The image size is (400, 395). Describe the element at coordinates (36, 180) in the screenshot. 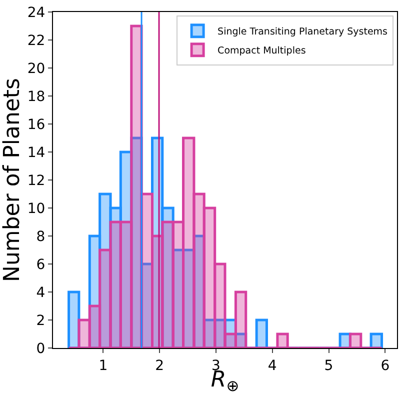

I see `y-tick-label: 12` at that location.